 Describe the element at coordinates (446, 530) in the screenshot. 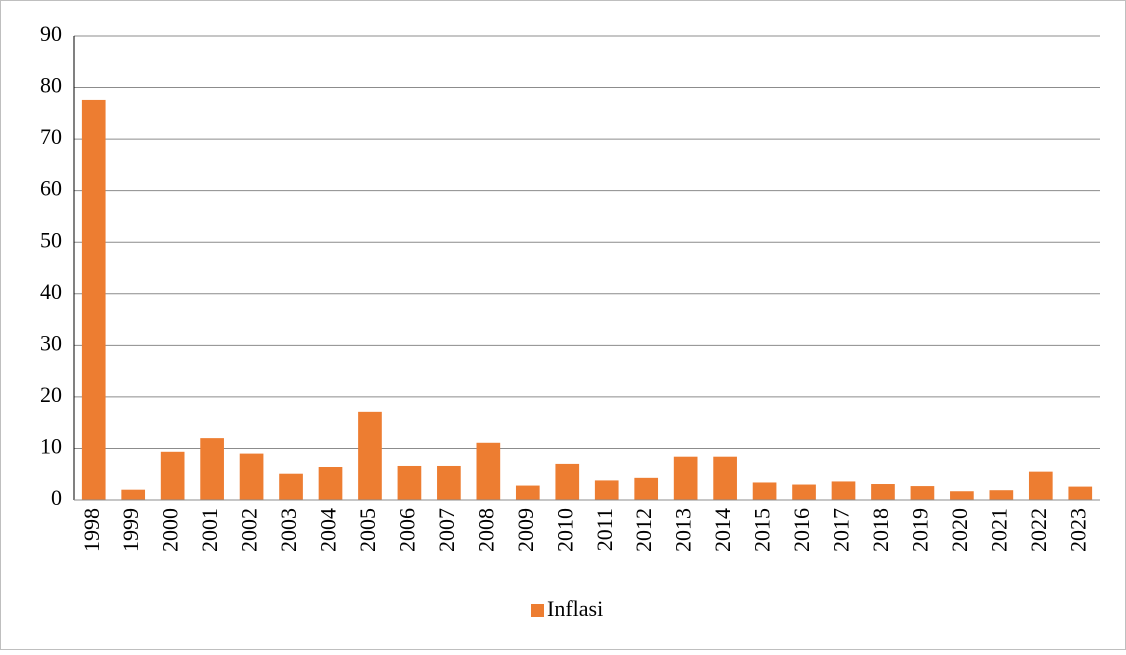

I see `x-tick-label: 2007` at that location.